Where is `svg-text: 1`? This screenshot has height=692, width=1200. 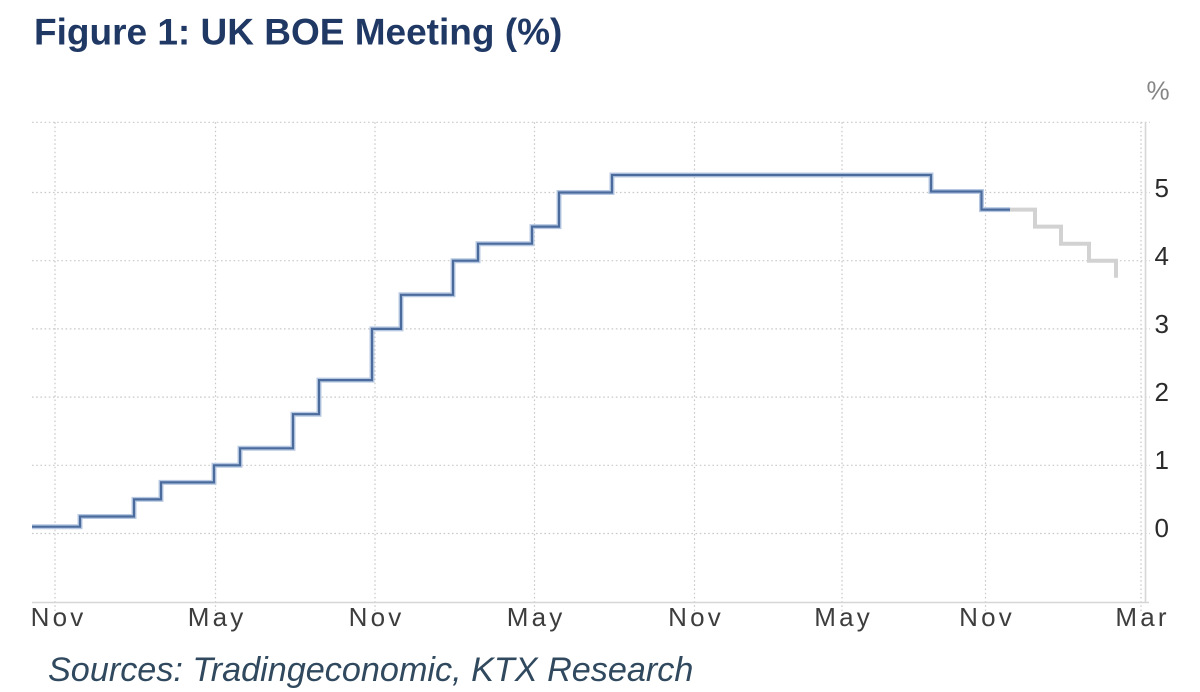 svg-text: 1 is located at coordinates (1162, 460).